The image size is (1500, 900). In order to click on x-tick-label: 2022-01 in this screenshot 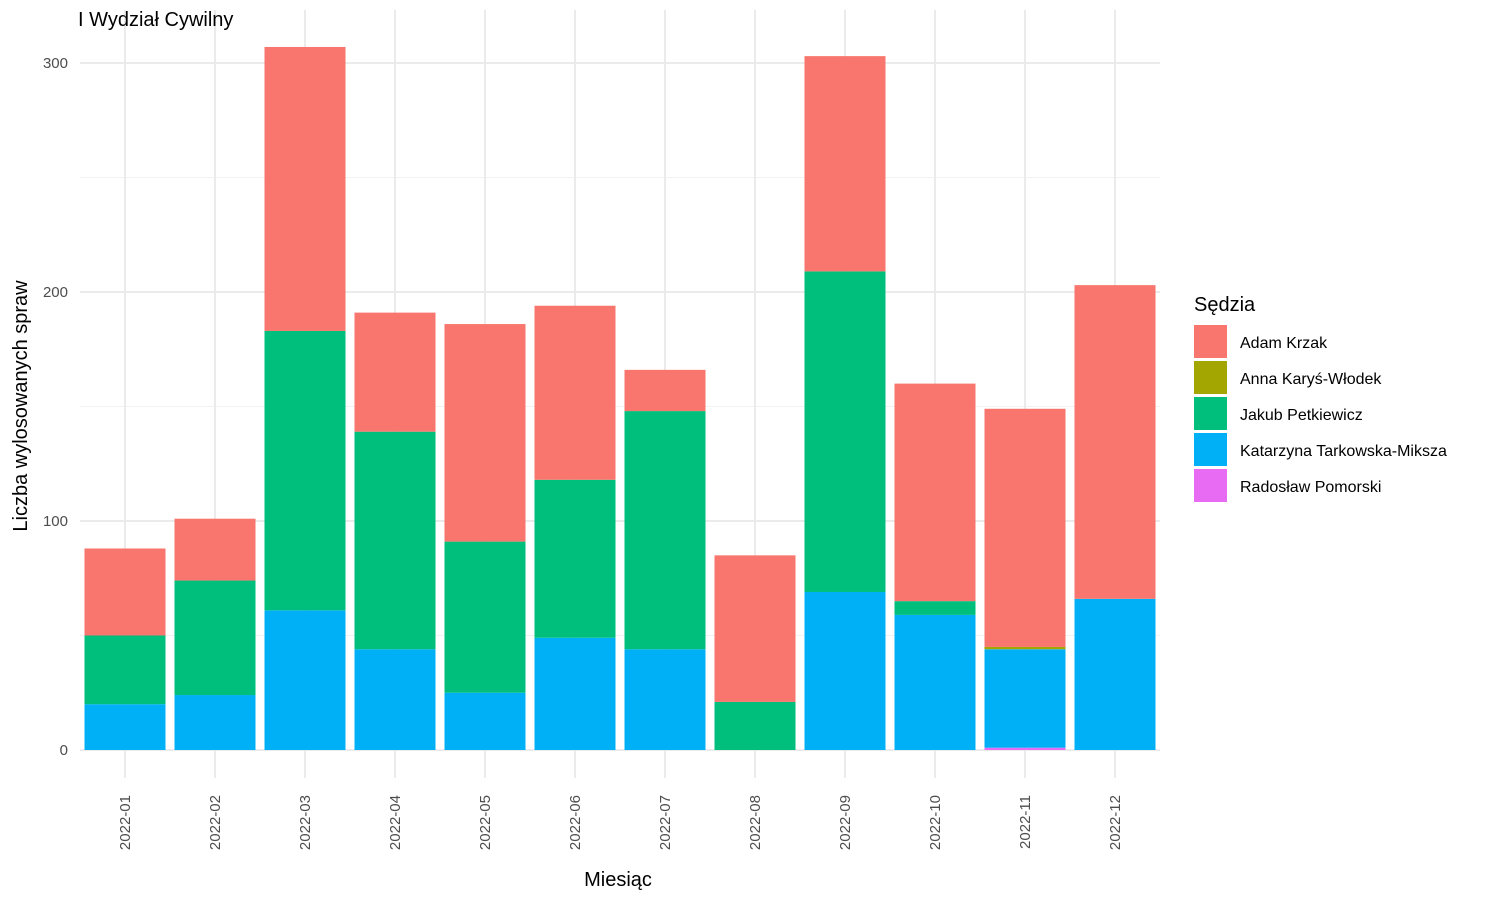, I will do `click(125, 822)`.